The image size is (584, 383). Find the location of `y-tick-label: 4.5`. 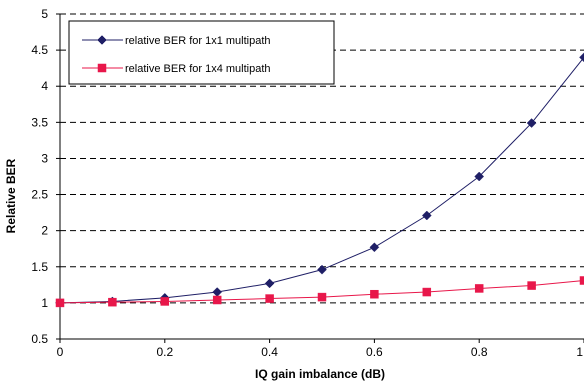

y-tick-label: 4.5 is located at coordinates (39, 50).